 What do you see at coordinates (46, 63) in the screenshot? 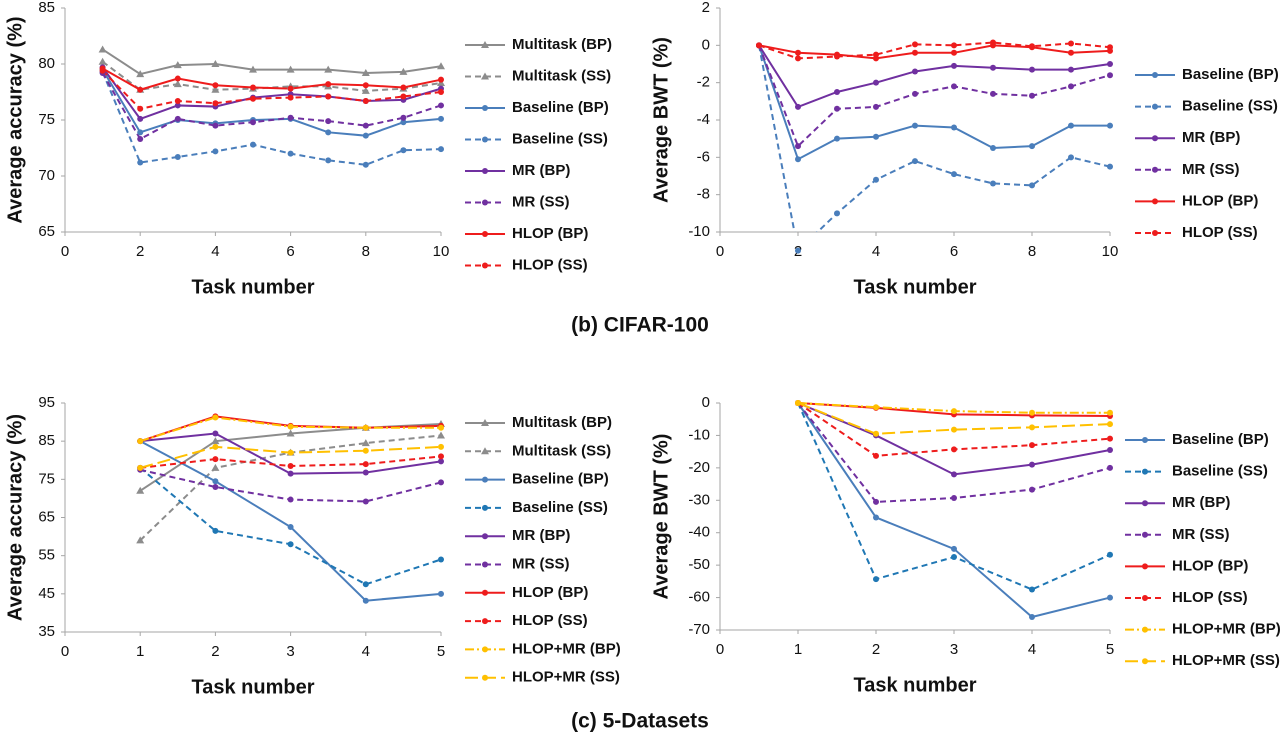
I see `y-tick-label: 80` at bounding box center [46, 63].